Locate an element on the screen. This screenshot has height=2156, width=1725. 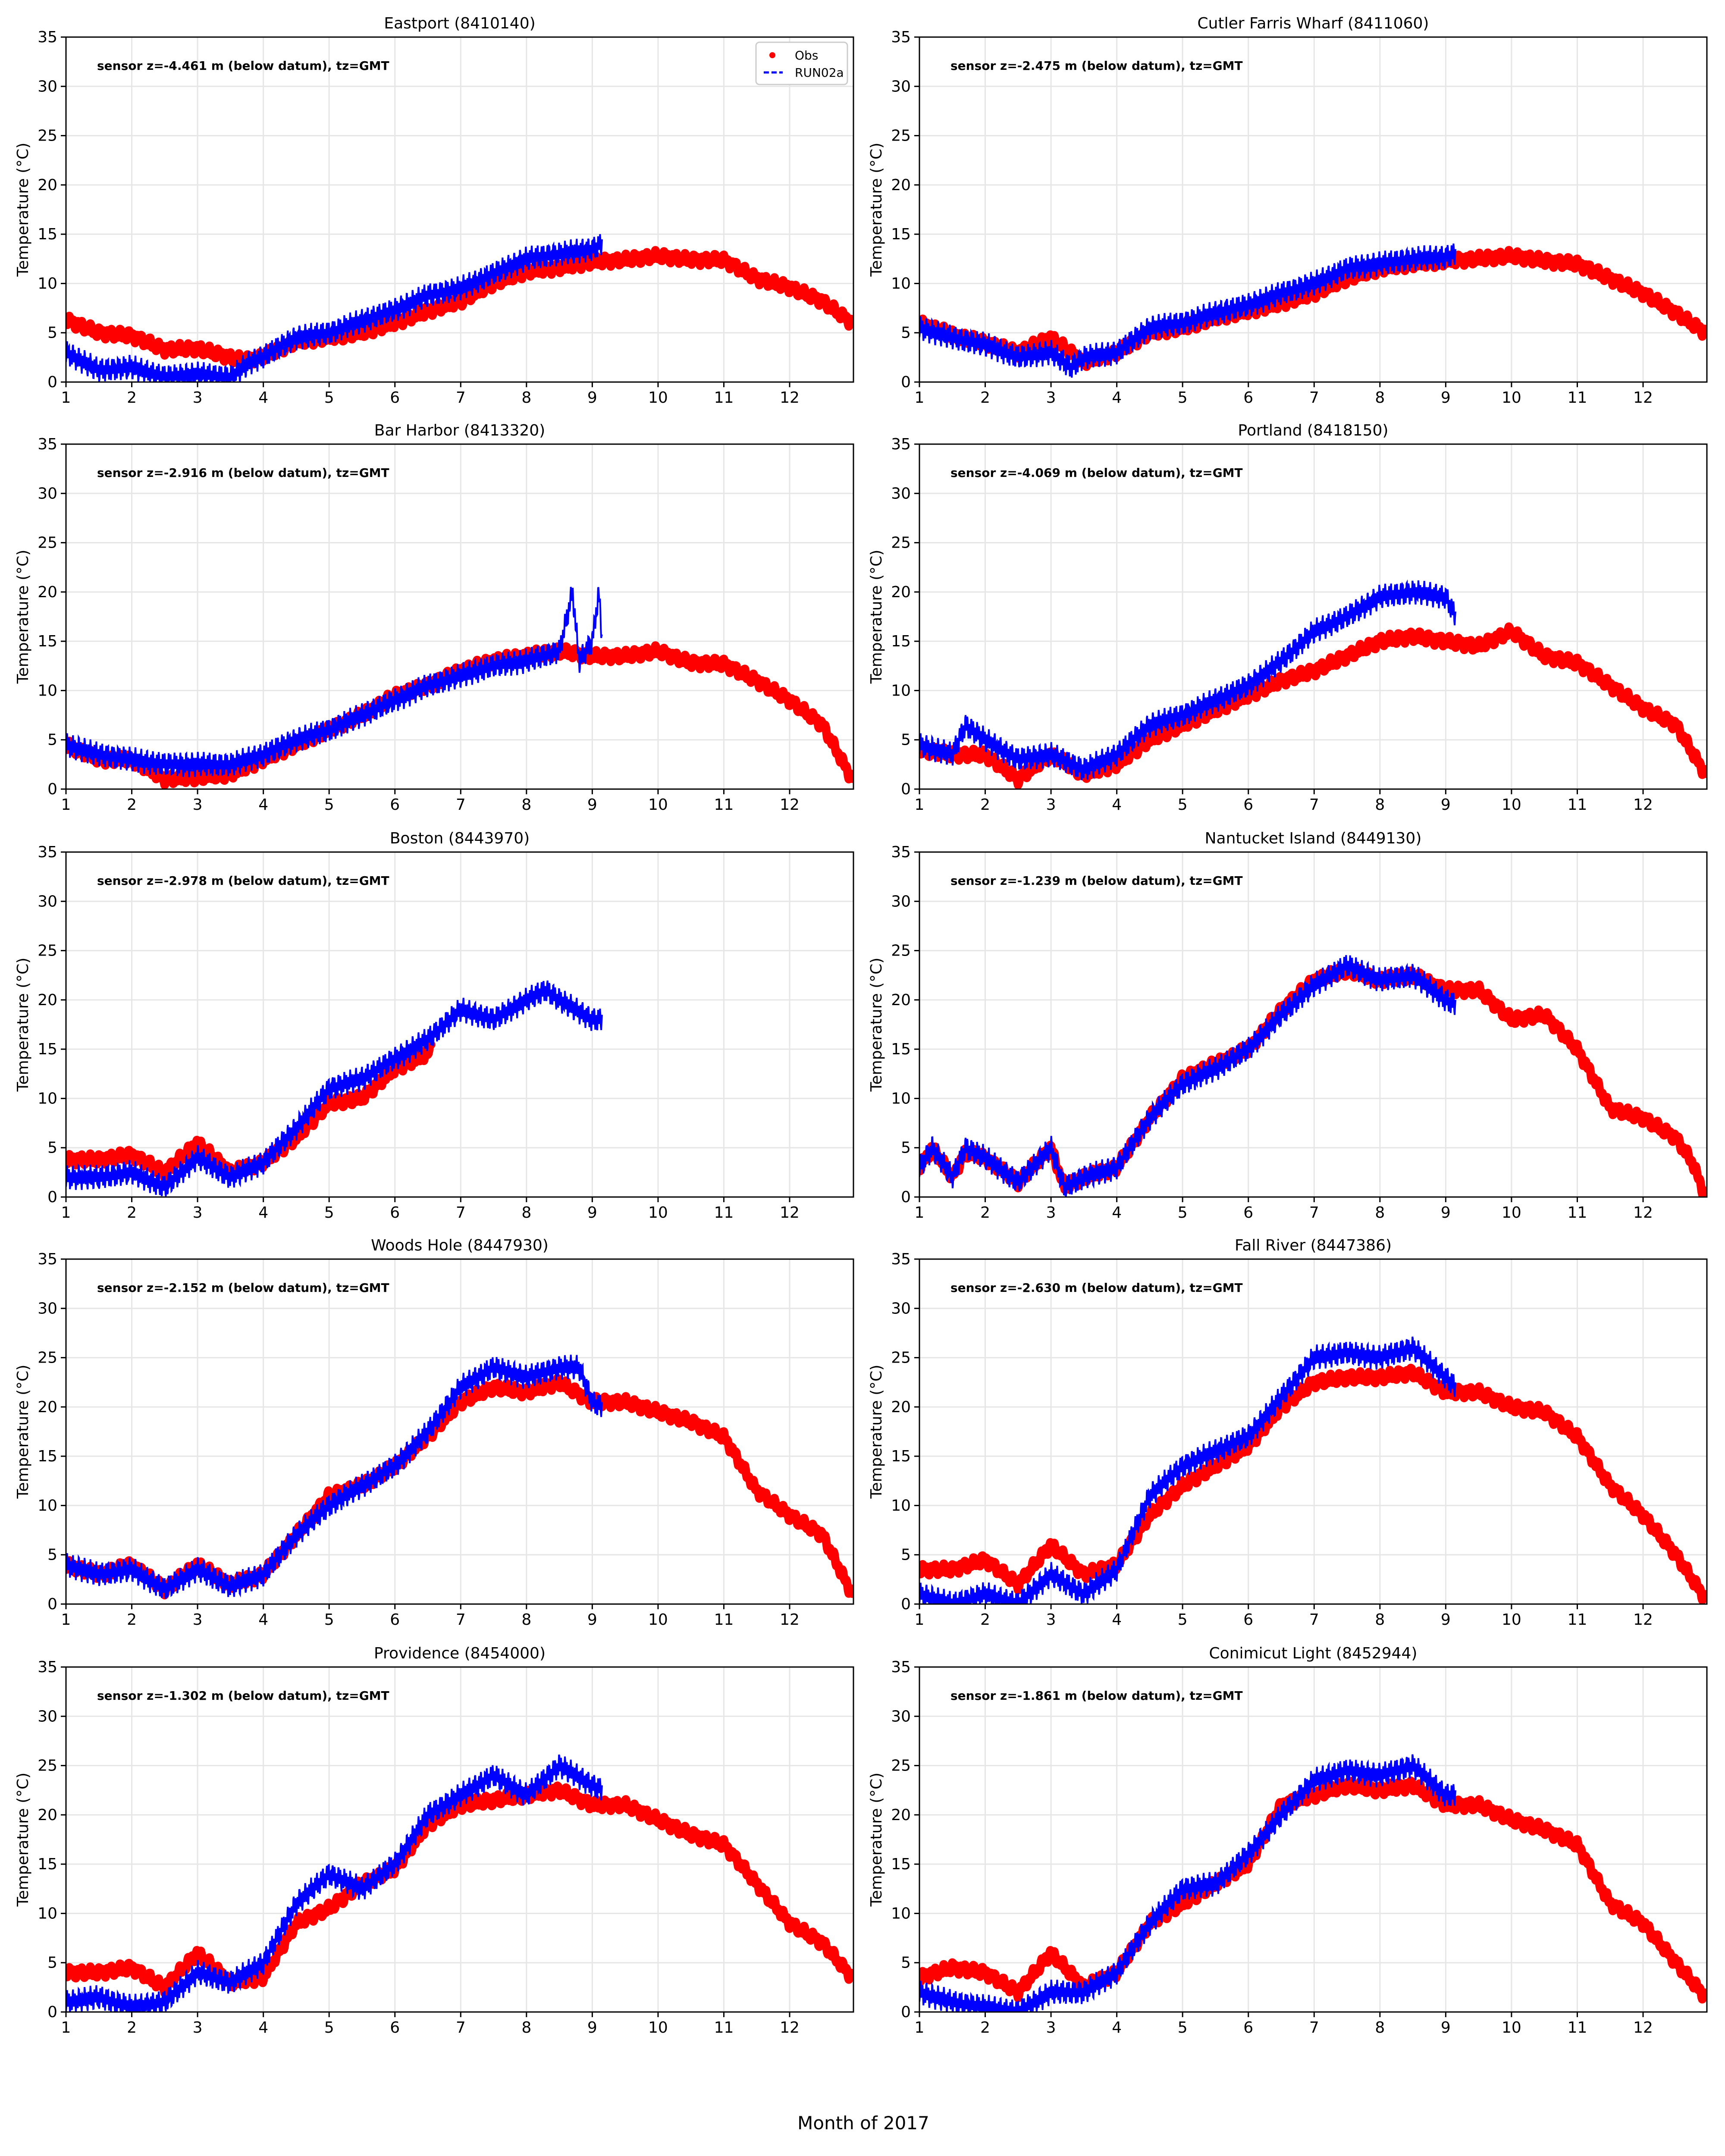
sensor-annotation: sensor z=-2.630 m (below datum), tz=GMT is located at coordinates (1096, 1288).